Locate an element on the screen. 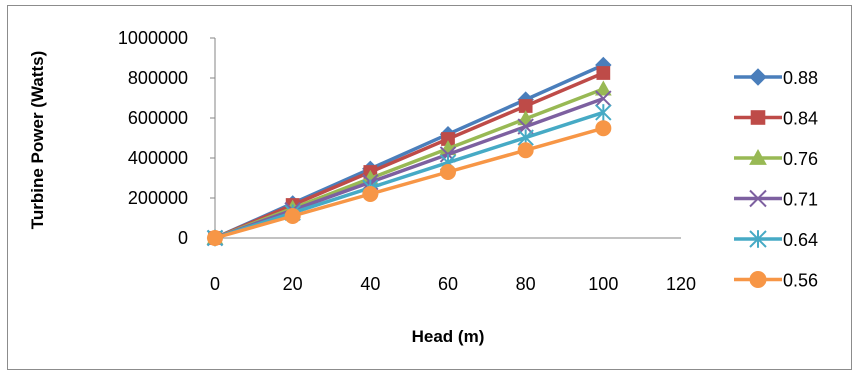 This screenshot has width=860, height=376. y-tick-label: 400000 is located at coordinates (158, 158).